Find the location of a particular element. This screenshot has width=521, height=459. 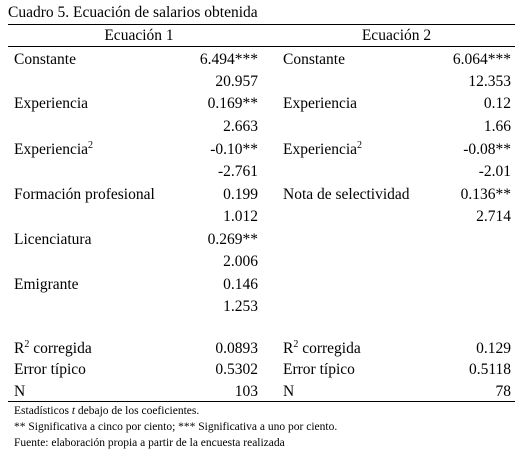

note-text: debajo de los coeficientes. is located at coordinates (137, 411).